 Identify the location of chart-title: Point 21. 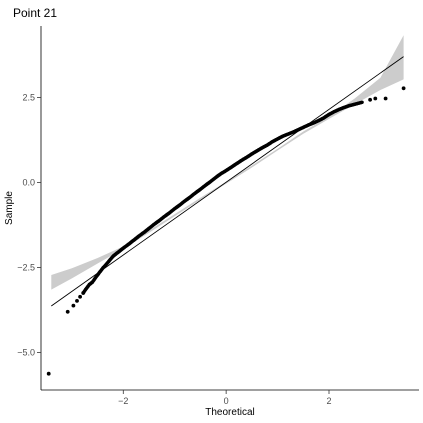
(35, 13).